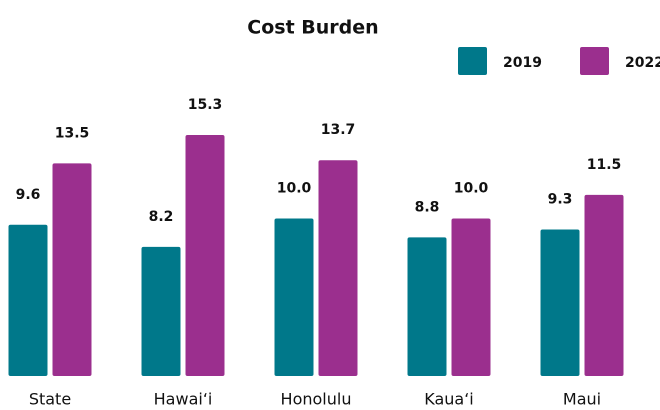  I want to click on data-label: 8.2, so click(161, 217).